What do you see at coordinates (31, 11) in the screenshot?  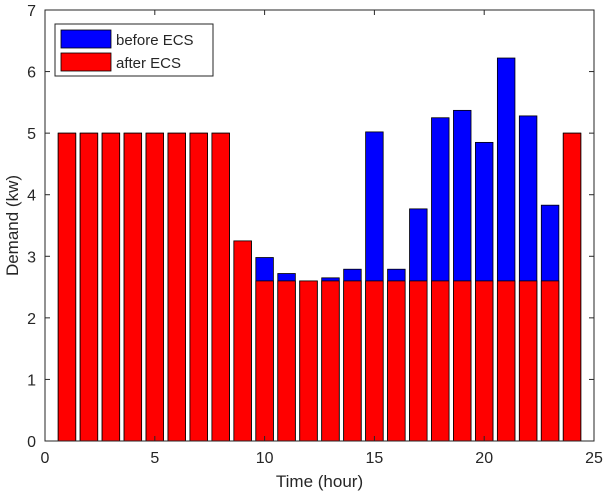 I see `y-tick-label-7: 7` at bounding box center [31, 11].